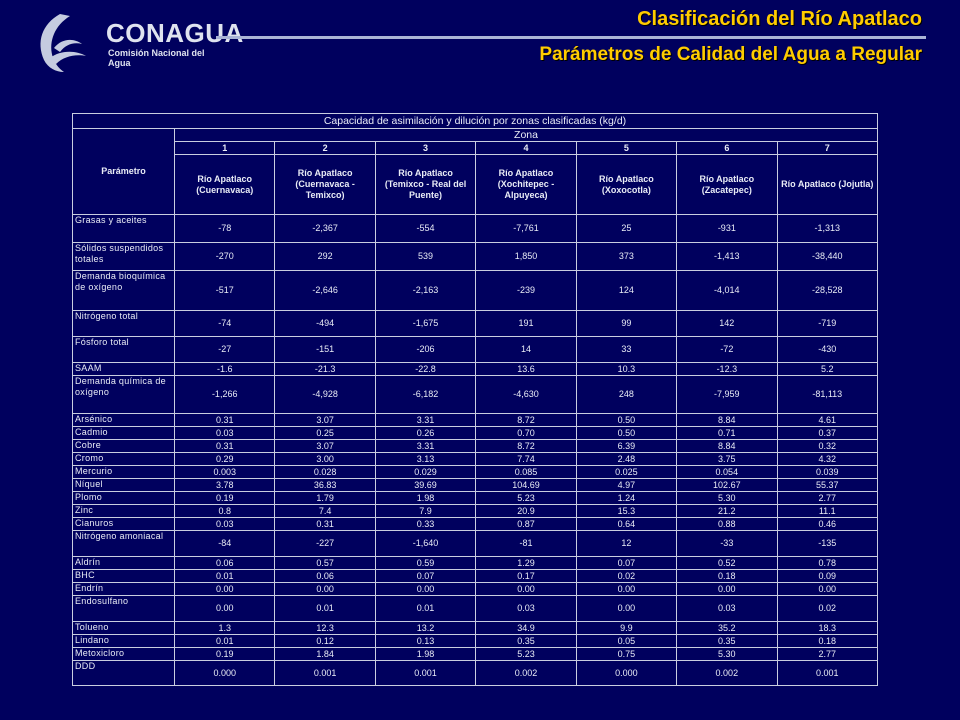 Image resolution: width=960 pixels, height=720 pixels. What do you see at coordinates (325, 563) in the screenshot?
I see `value-cell: 0.57` at bounding box center [325, 563].